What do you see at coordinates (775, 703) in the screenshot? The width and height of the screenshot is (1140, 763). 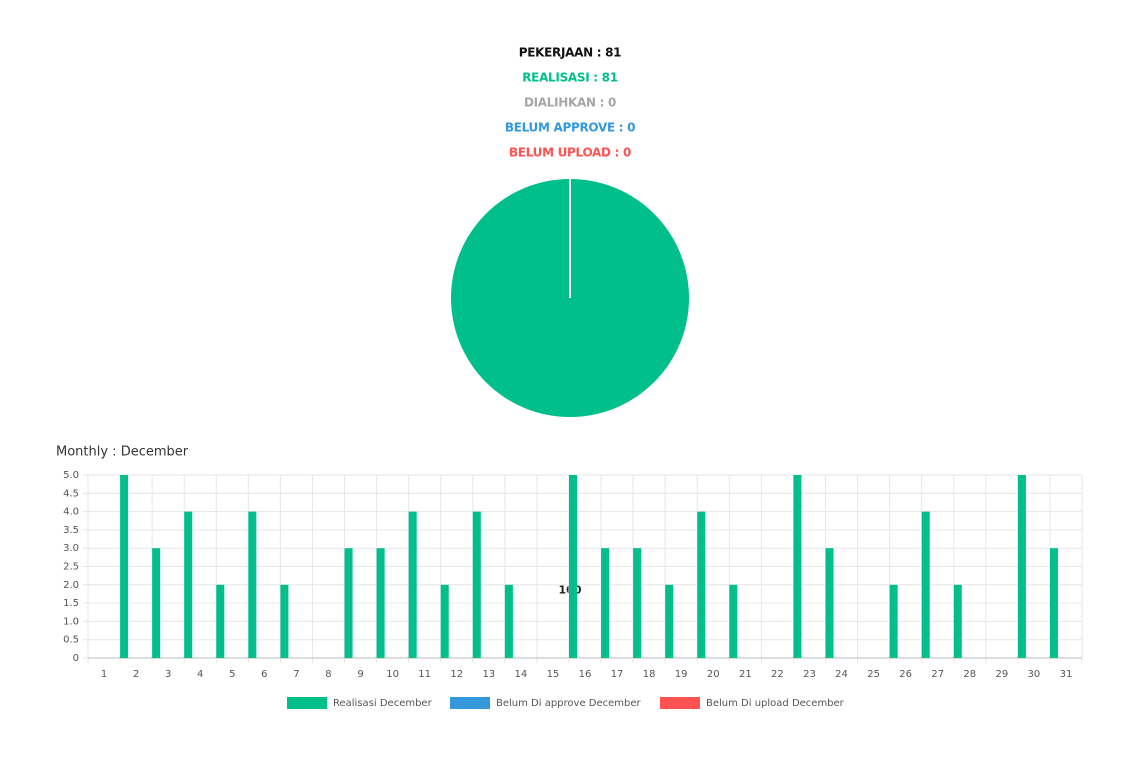 I see `legend-label: Belum Di upload December` at bounding box center [775, 703].